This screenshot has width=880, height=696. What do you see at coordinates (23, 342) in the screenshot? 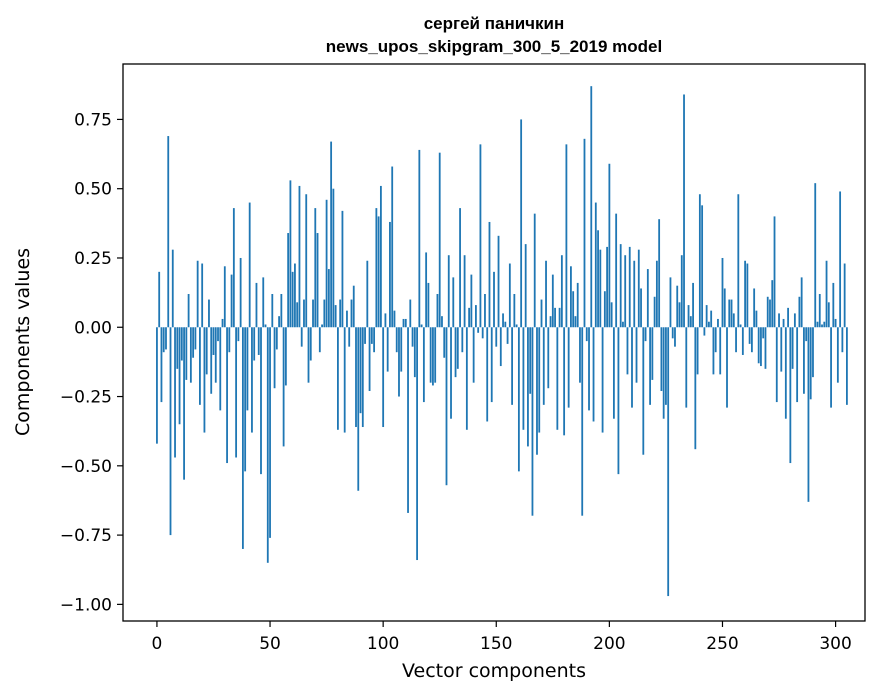
I see `y-axis-label: Components values` at bounding box center [23, 342].